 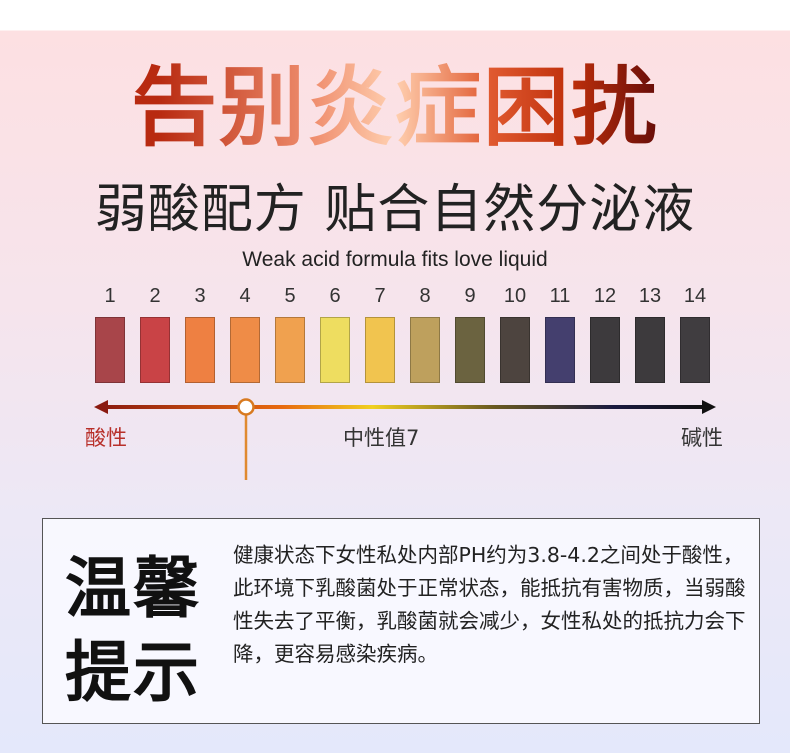 What do you see at coordinates (246, 407) in the screenshot?
I see `marker-circle` at bounding box center [246, 407].